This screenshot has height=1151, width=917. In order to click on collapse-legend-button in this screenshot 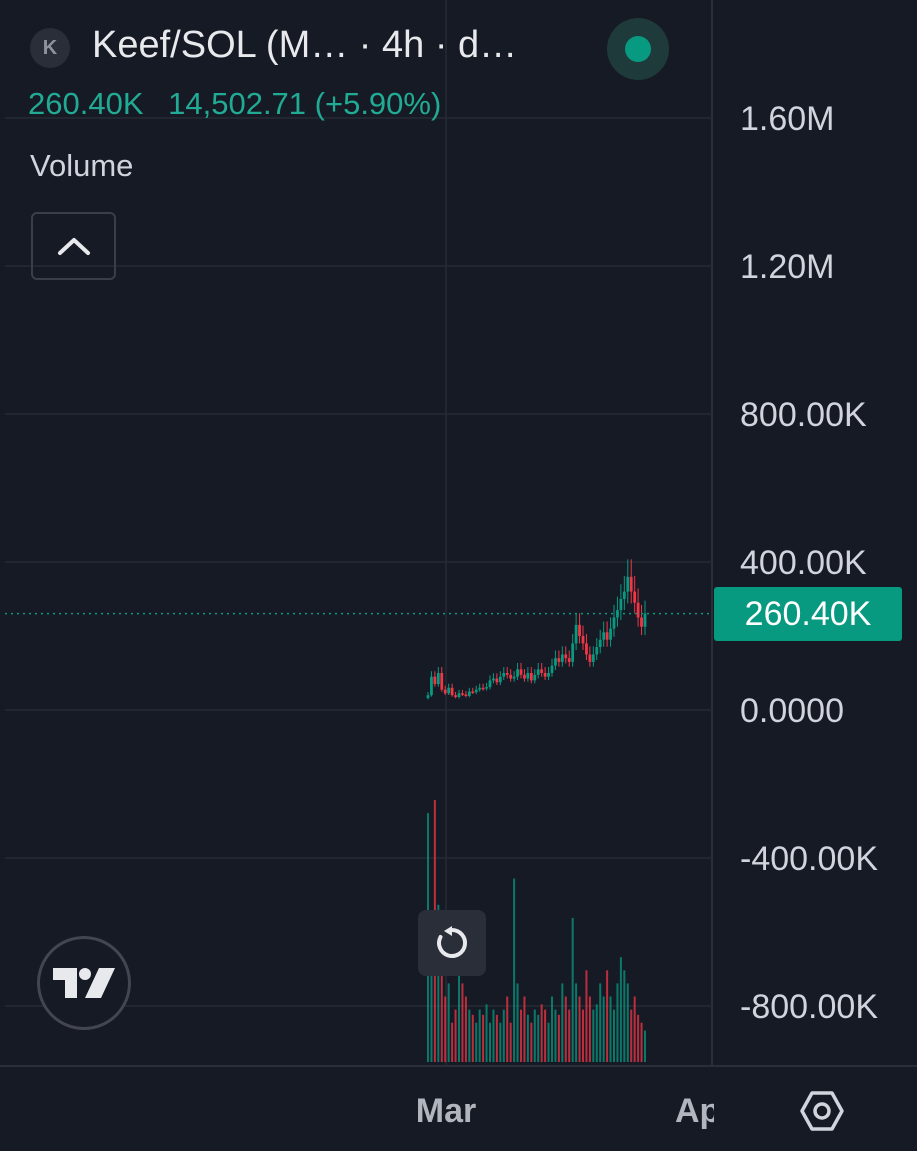, I will do `click(73, 246)`.